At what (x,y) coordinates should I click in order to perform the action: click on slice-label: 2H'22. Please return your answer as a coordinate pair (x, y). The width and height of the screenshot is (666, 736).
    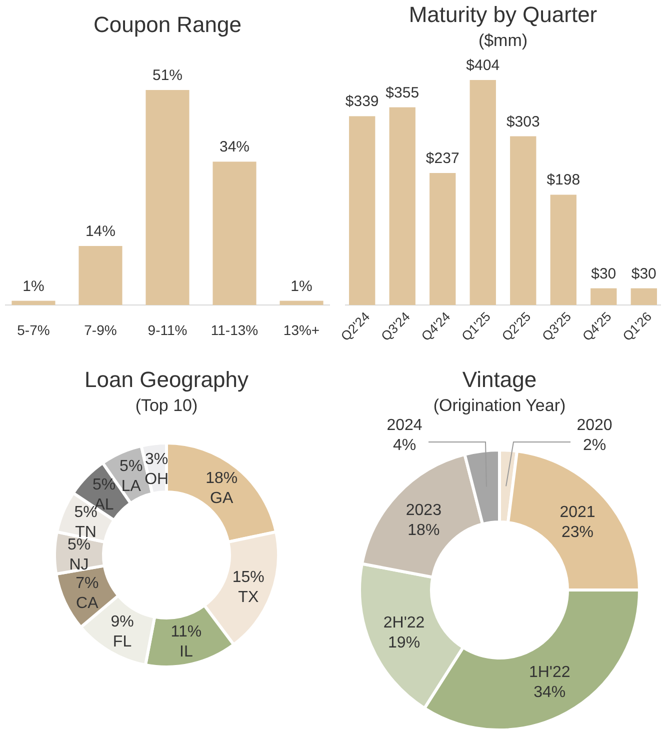
    Looking at the image, I should click on (404, 623).